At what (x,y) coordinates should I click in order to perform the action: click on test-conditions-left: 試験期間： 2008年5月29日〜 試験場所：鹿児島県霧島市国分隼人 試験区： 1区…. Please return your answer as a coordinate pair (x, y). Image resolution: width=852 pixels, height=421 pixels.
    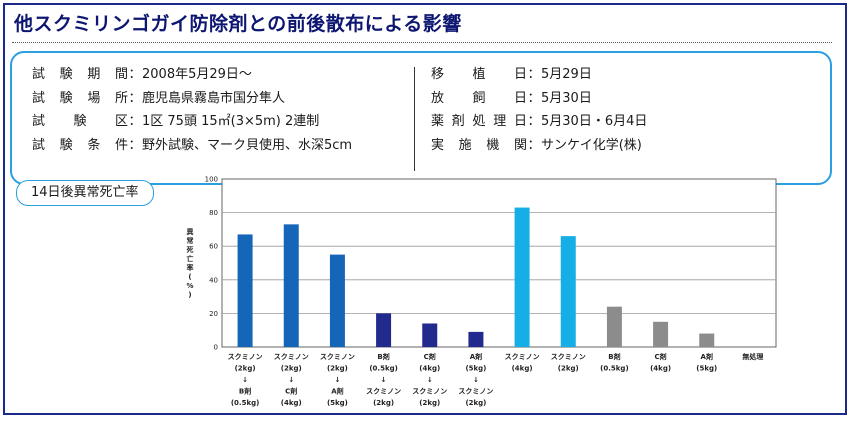
    Looking at the image, I should click on (192, 110).